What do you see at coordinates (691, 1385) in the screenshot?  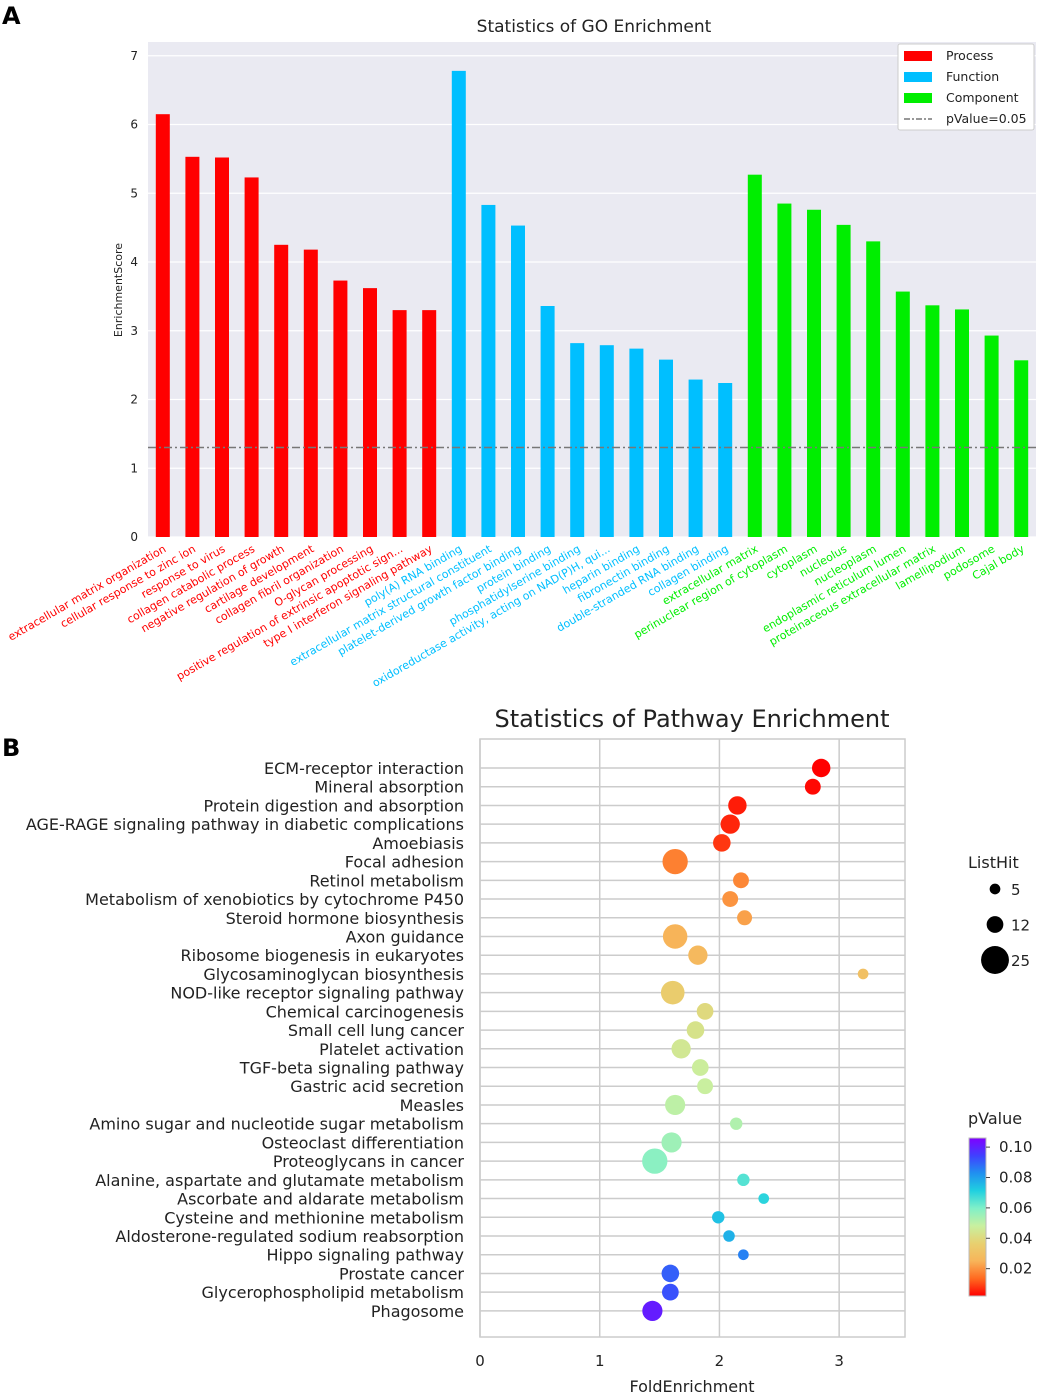 I see `pathway-x-axis-label: FoldEnrichment` at bounding box center [691, 1385].